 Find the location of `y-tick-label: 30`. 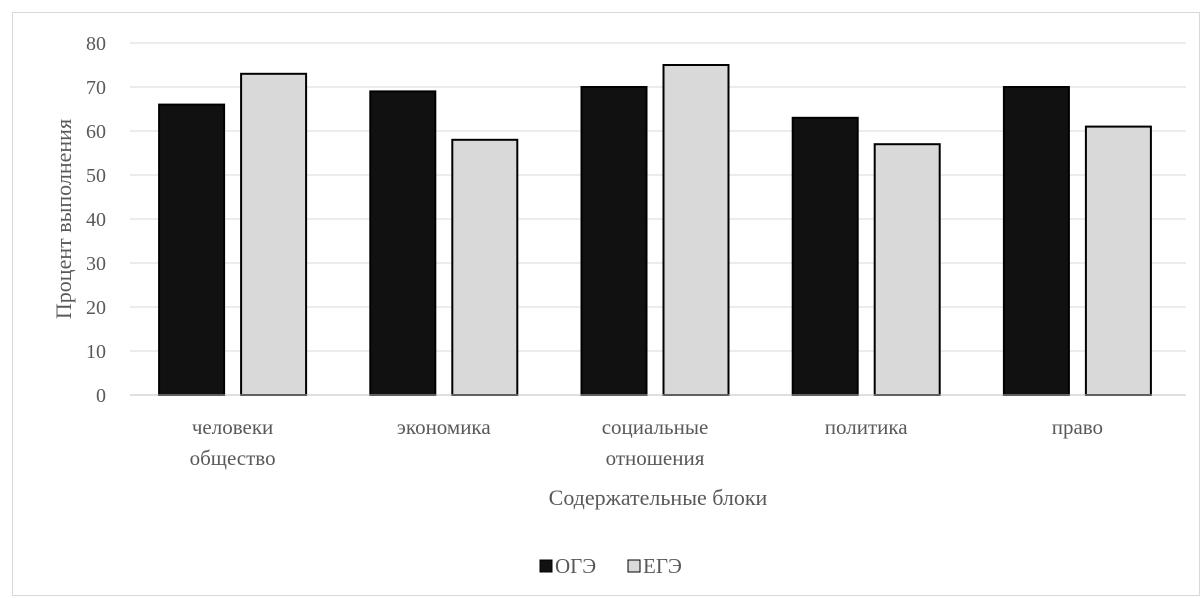

y-tick-label: 30 is located at coordinates (96, 264).